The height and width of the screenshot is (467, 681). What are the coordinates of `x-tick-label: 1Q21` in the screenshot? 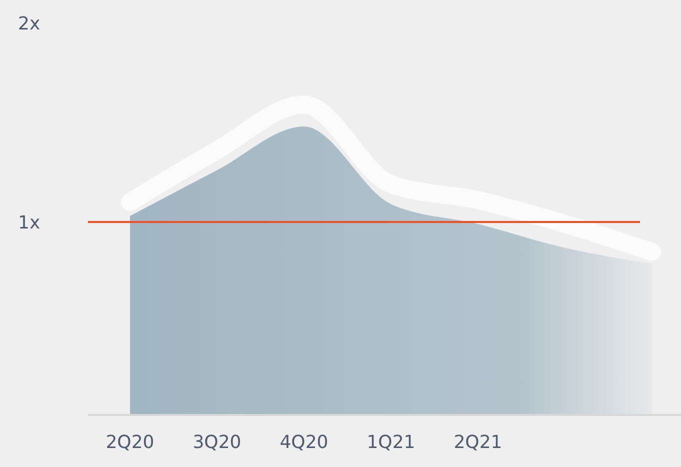 It's located at (391, 442).